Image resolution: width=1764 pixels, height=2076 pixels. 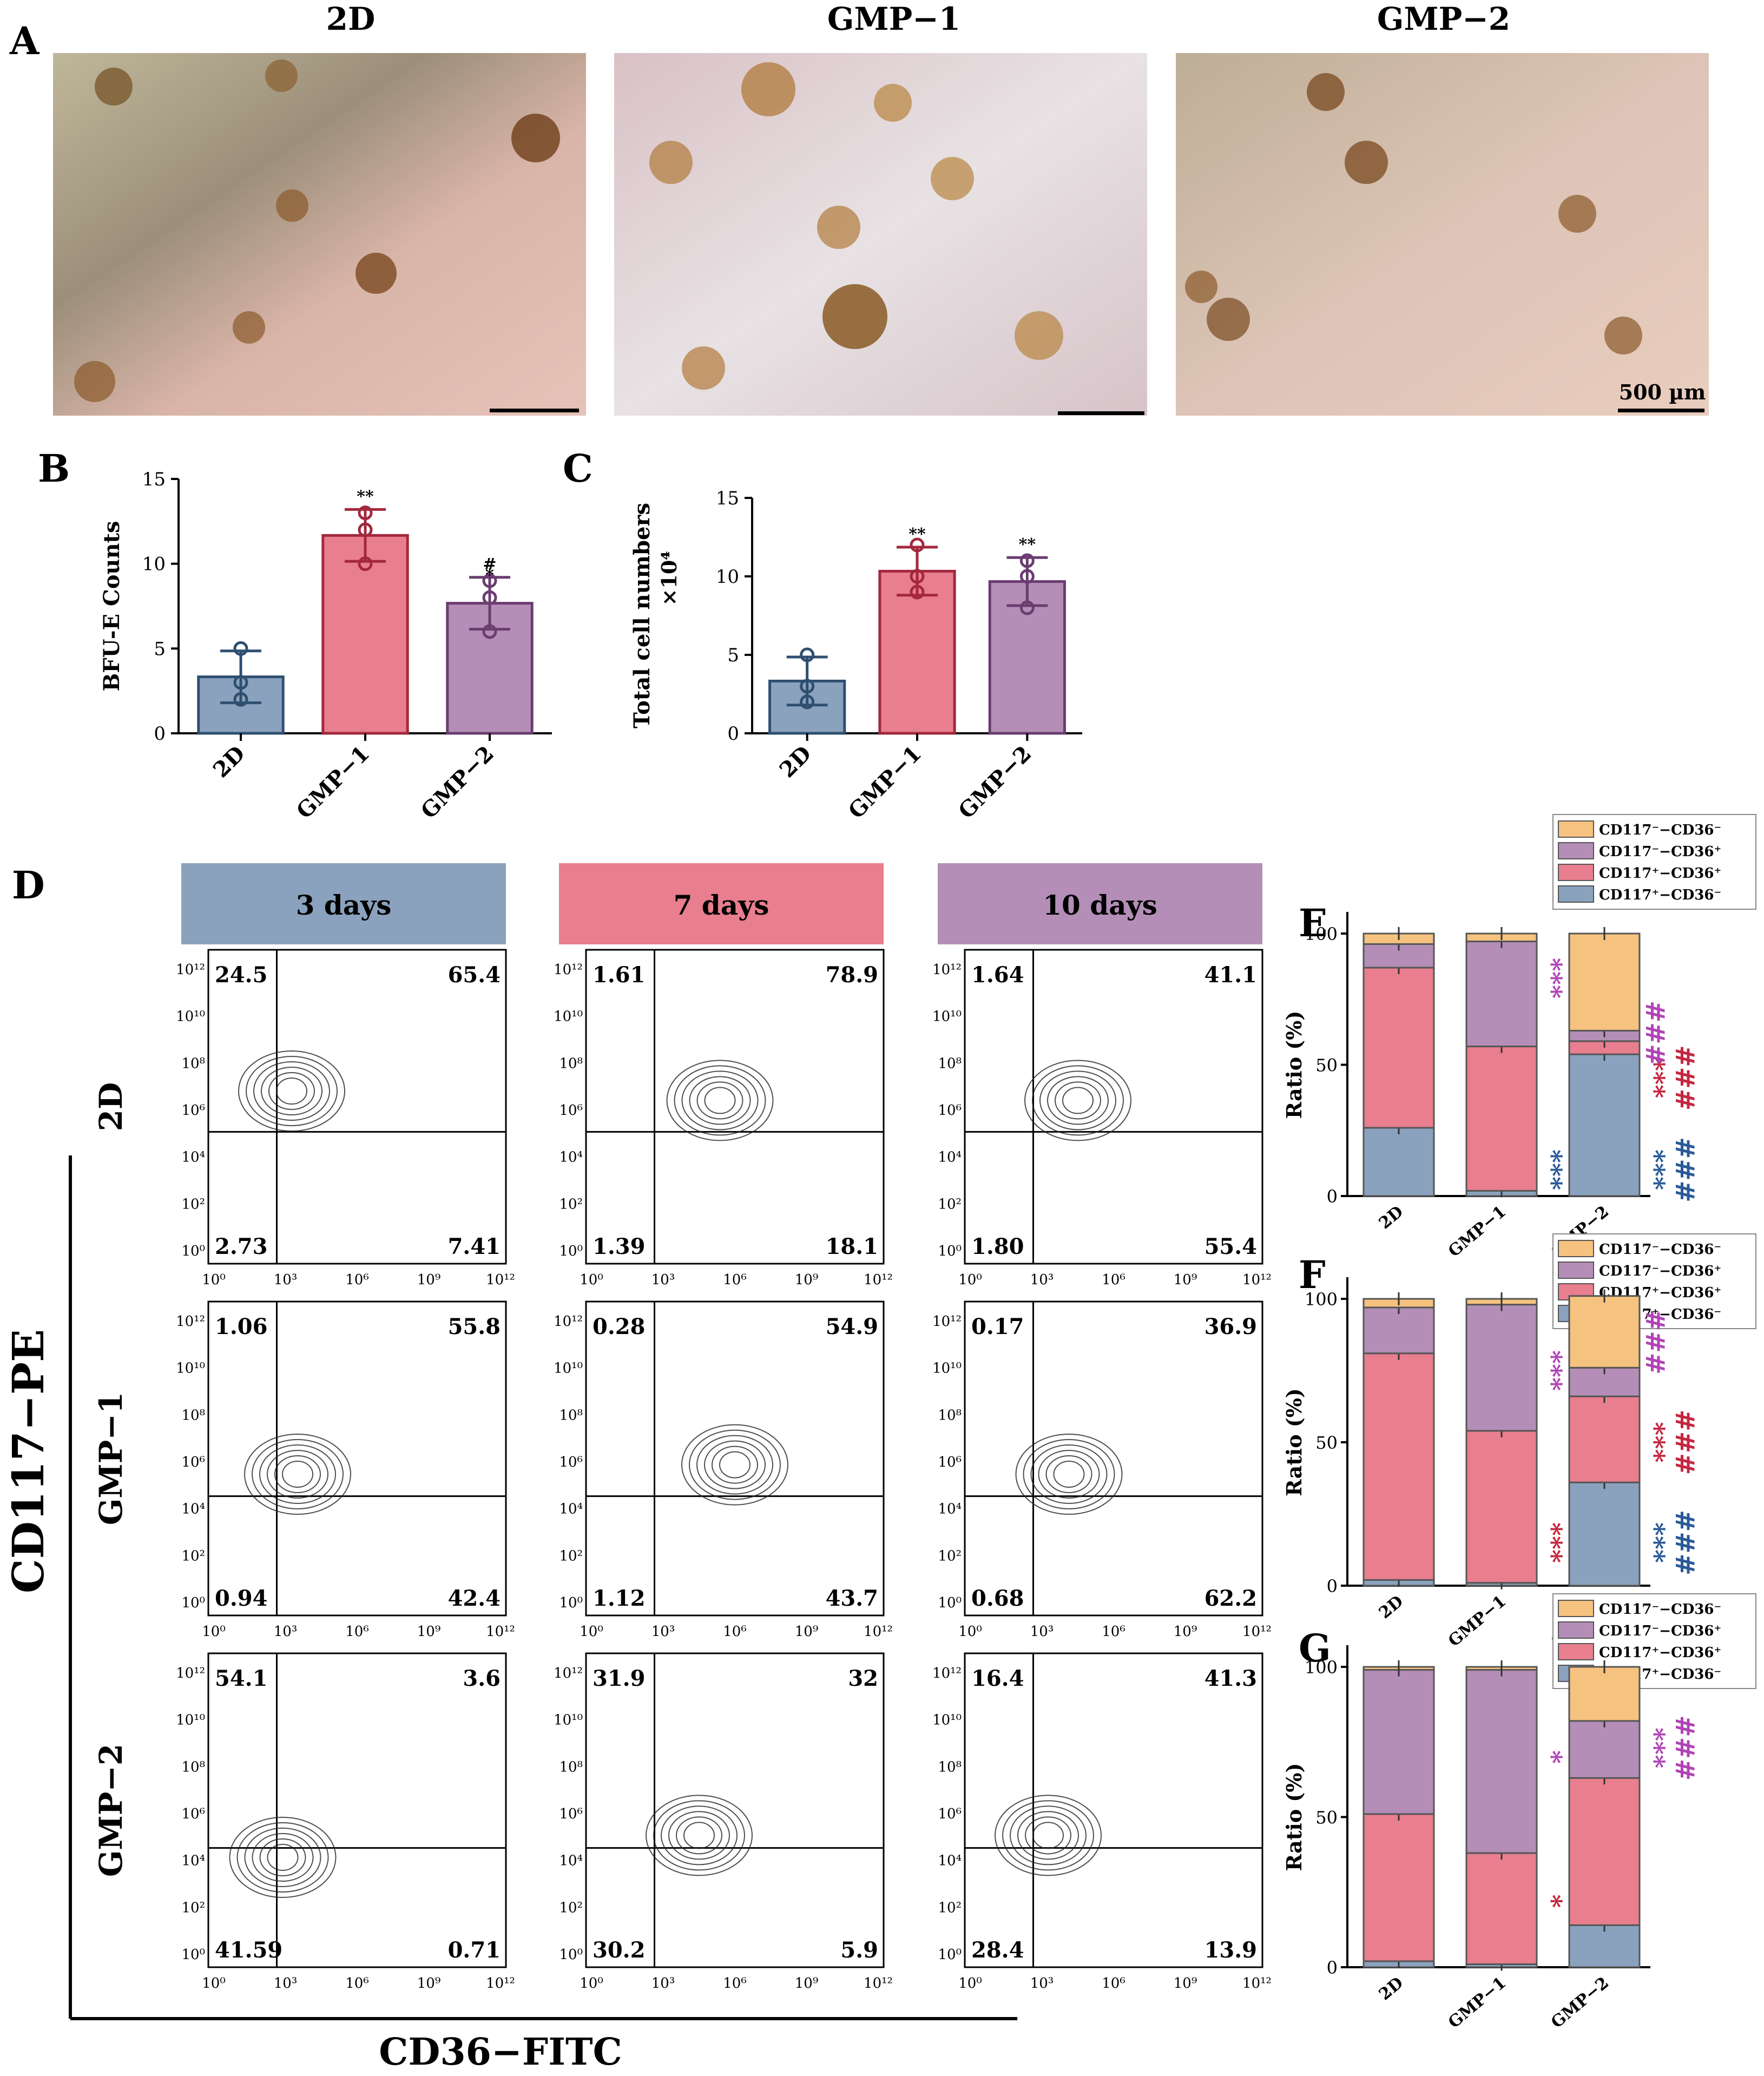 What do you see at coordinates (1662, 392) in the screenshot?
I see `scale-bar-label: 500 µm` at bounding box center [1662, 392].